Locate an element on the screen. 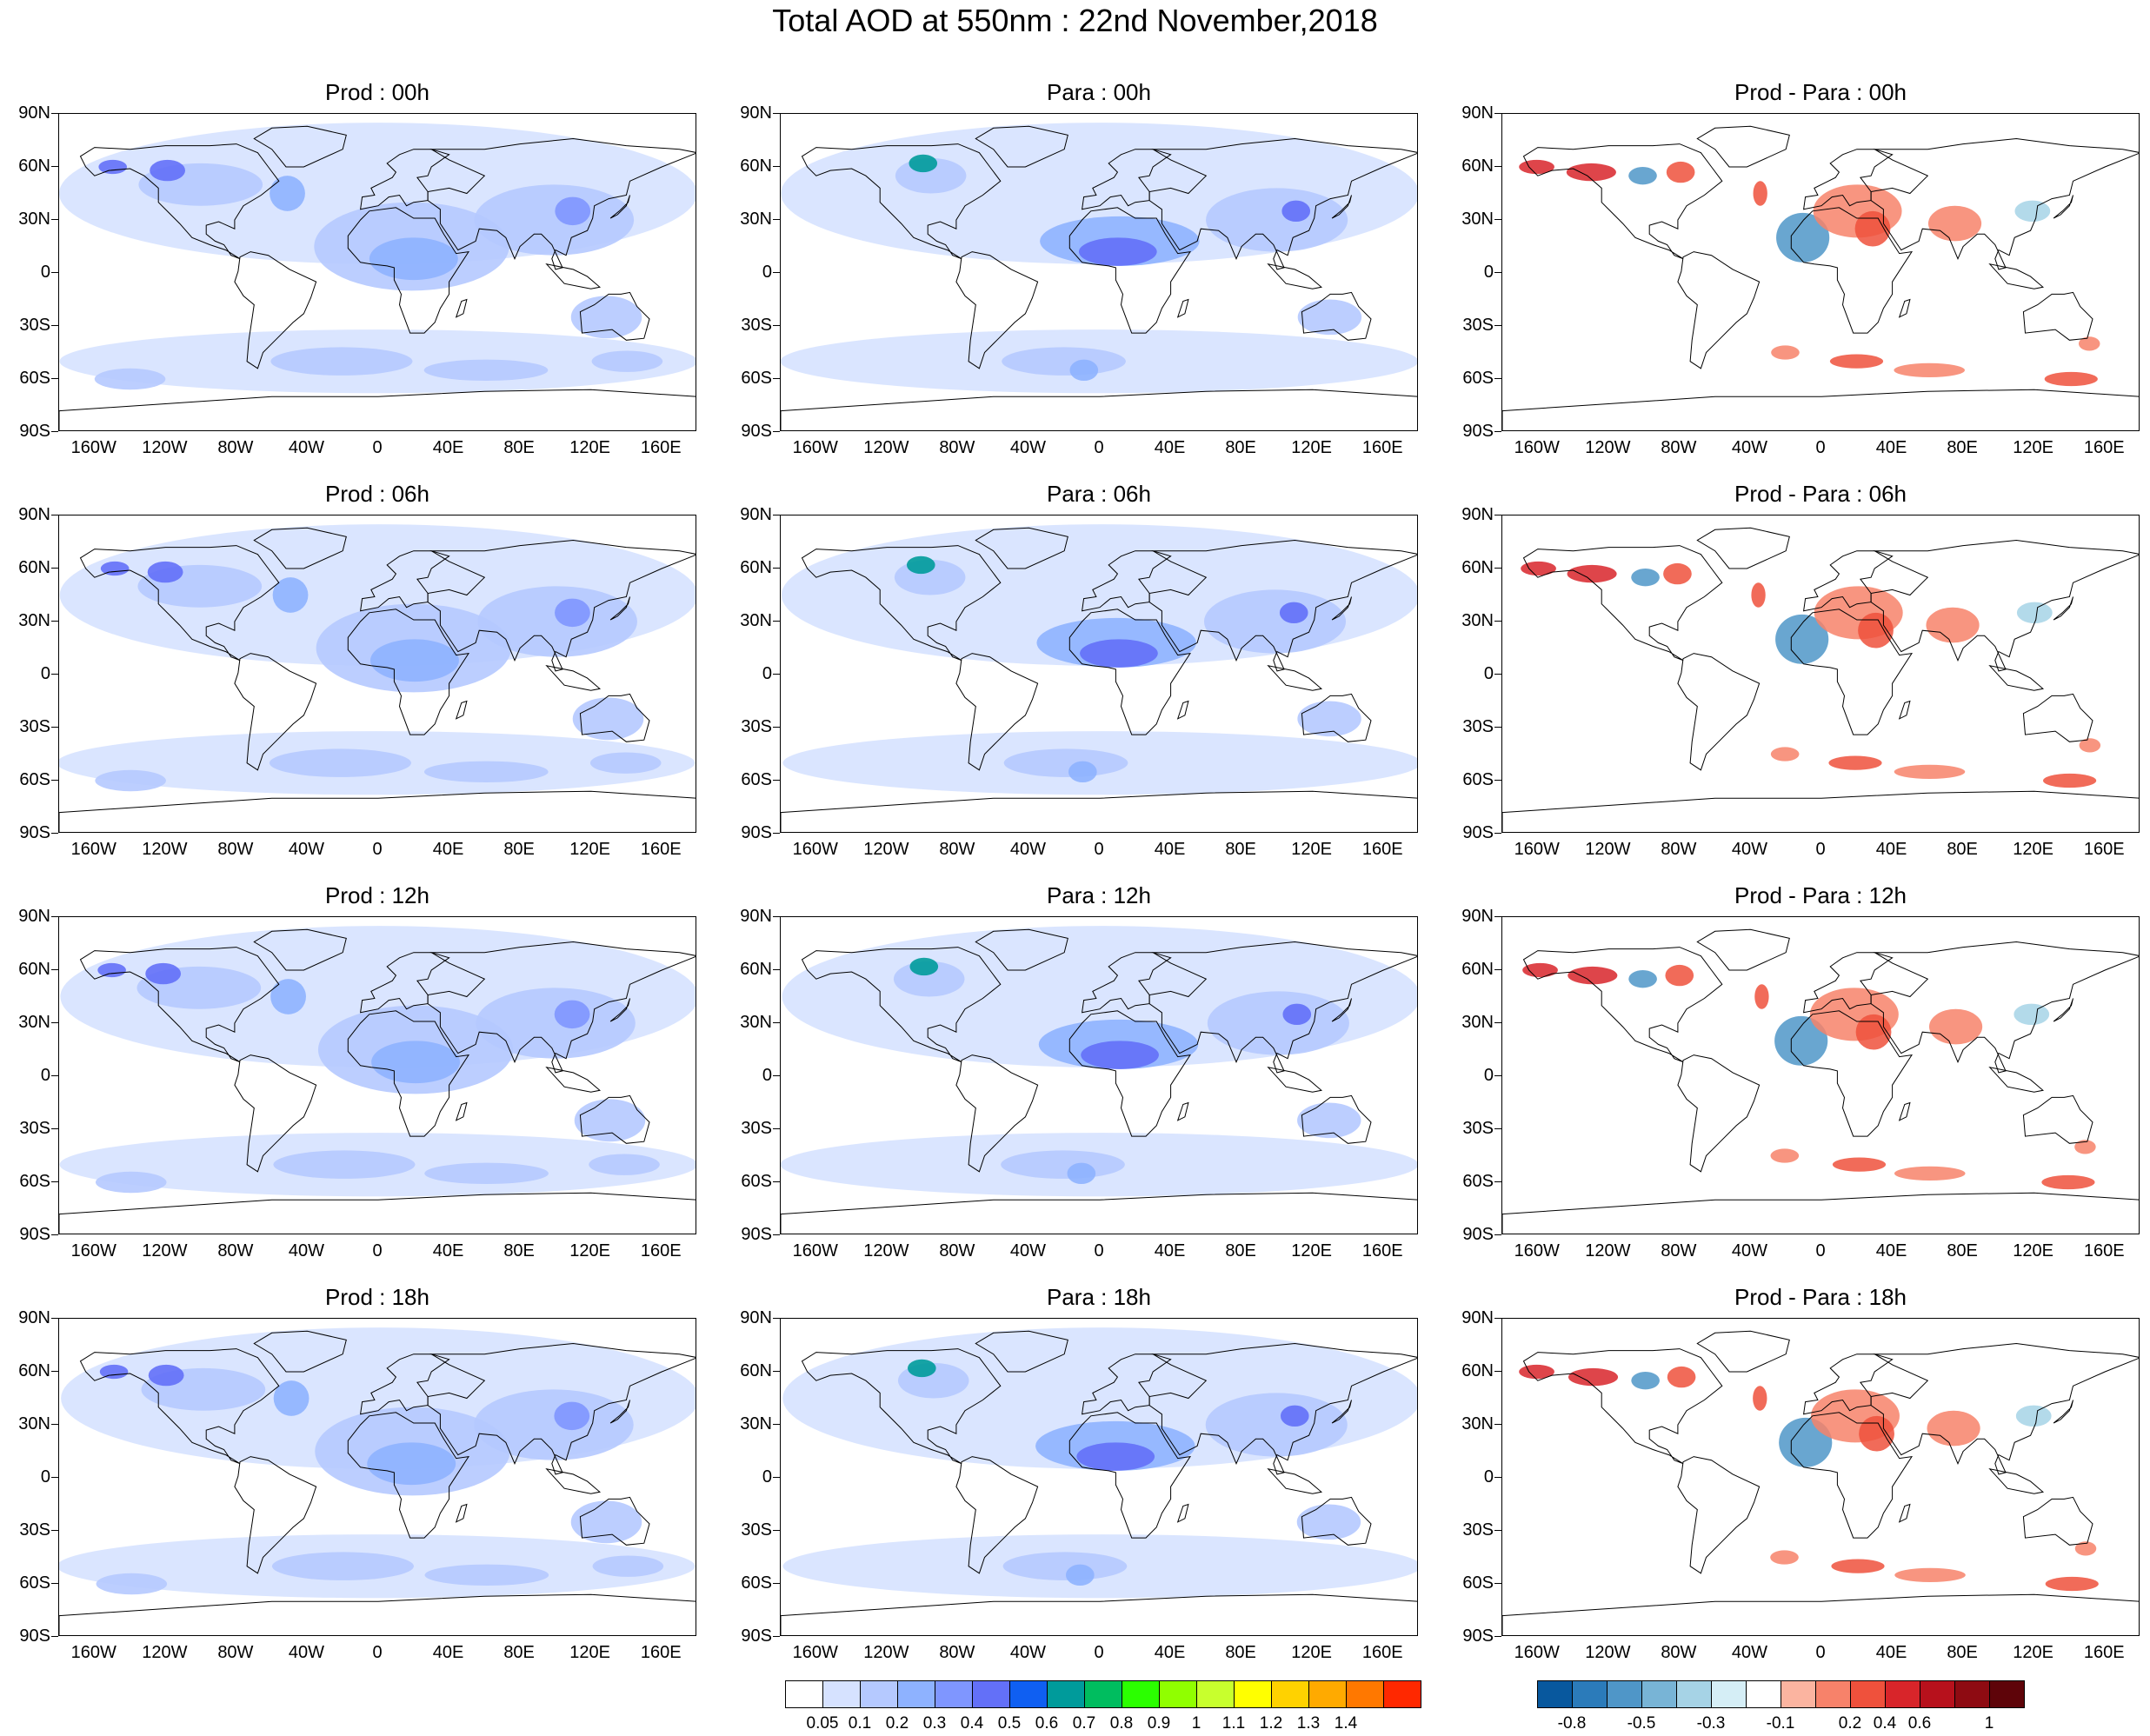 The width and height of the screenshot is (2150, 1736). colorbar-label: 1 is located at coordinates (1989, 1723).